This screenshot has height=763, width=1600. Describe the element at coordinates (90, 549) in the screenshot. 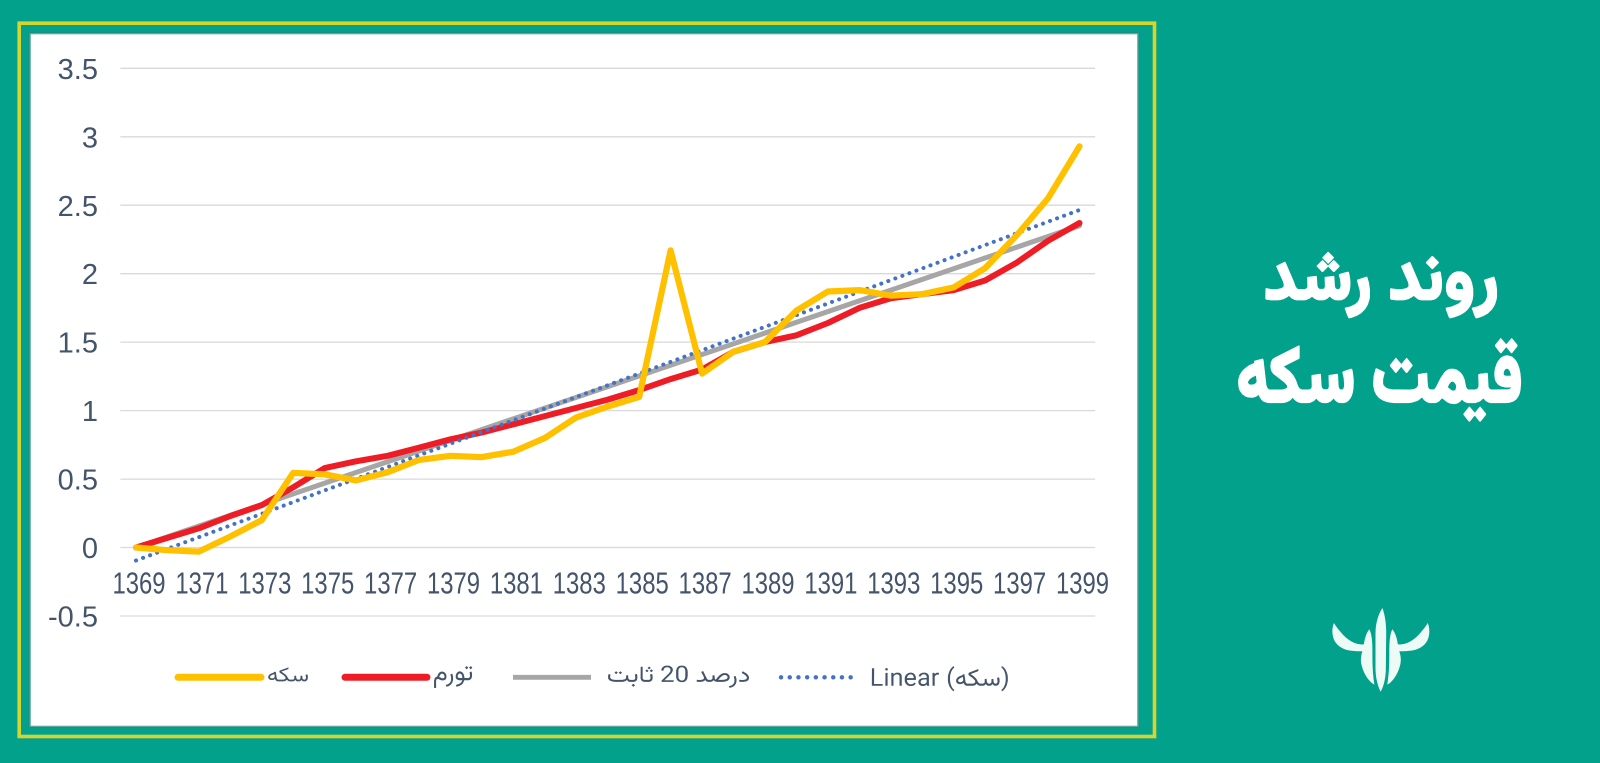

I see `svg-text: 0` at that location.